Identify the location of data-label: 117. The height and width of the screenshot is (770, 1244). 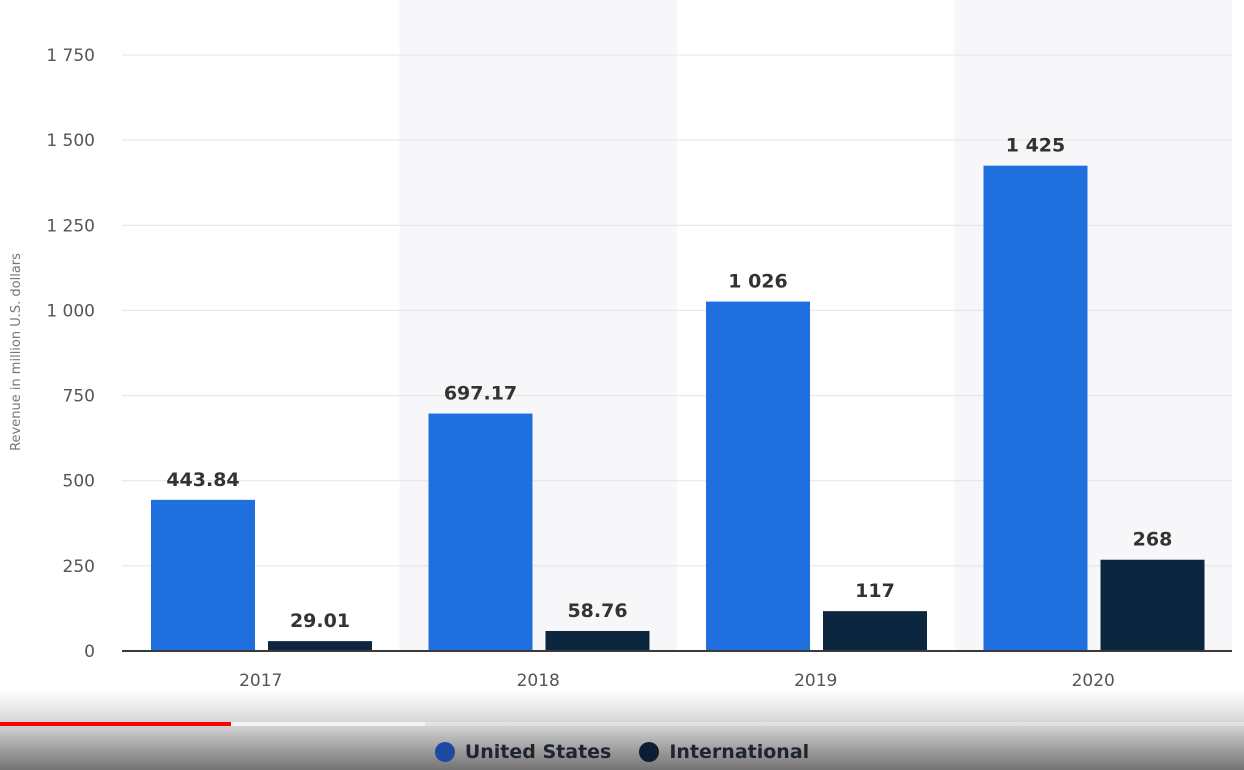
(875, 591).